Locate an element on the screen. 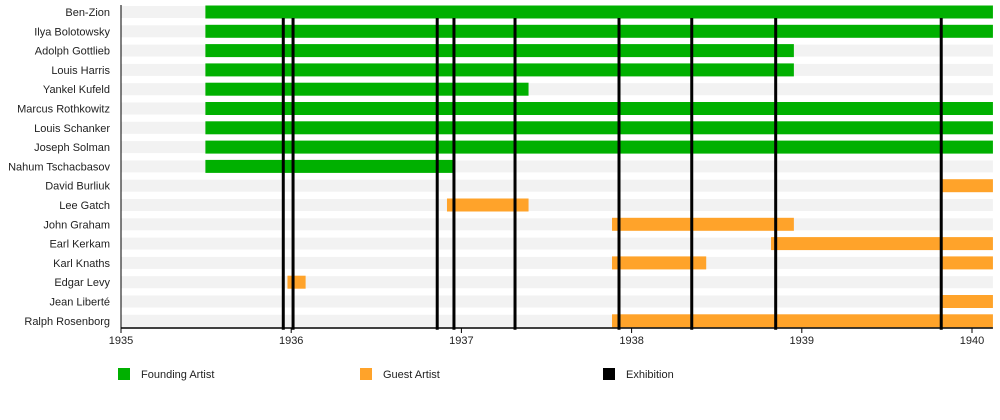 The image size is (1000, 420). artist-label: Jean Liberté is located at coordinates (79, 303).